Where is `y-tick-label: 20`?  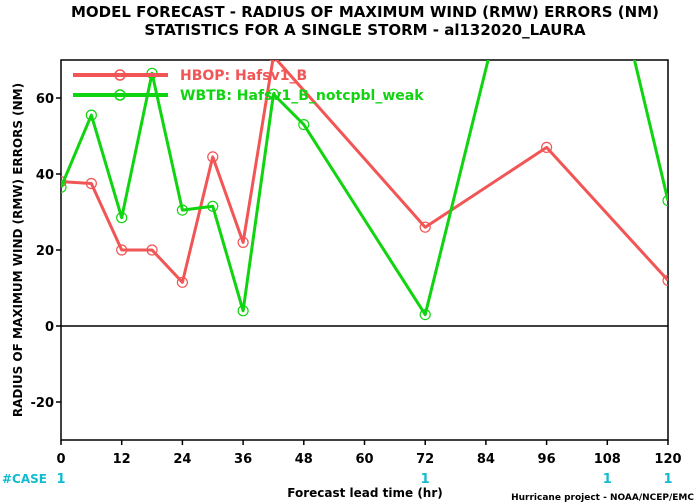
y-tick-label: 20 is located at coordinates (45, 251).